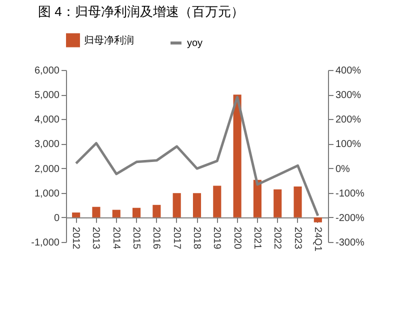 The width and height of the screenshot is (413, 320). I want to click on y-tick-label: 3,000, so click(47, 144).